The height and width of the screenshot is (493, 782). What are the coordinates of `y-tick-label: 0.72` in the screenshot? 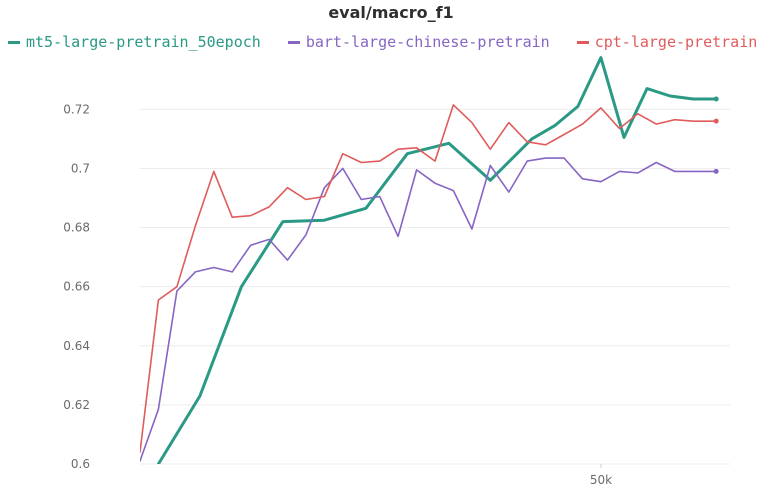 It's located at (76, 109).